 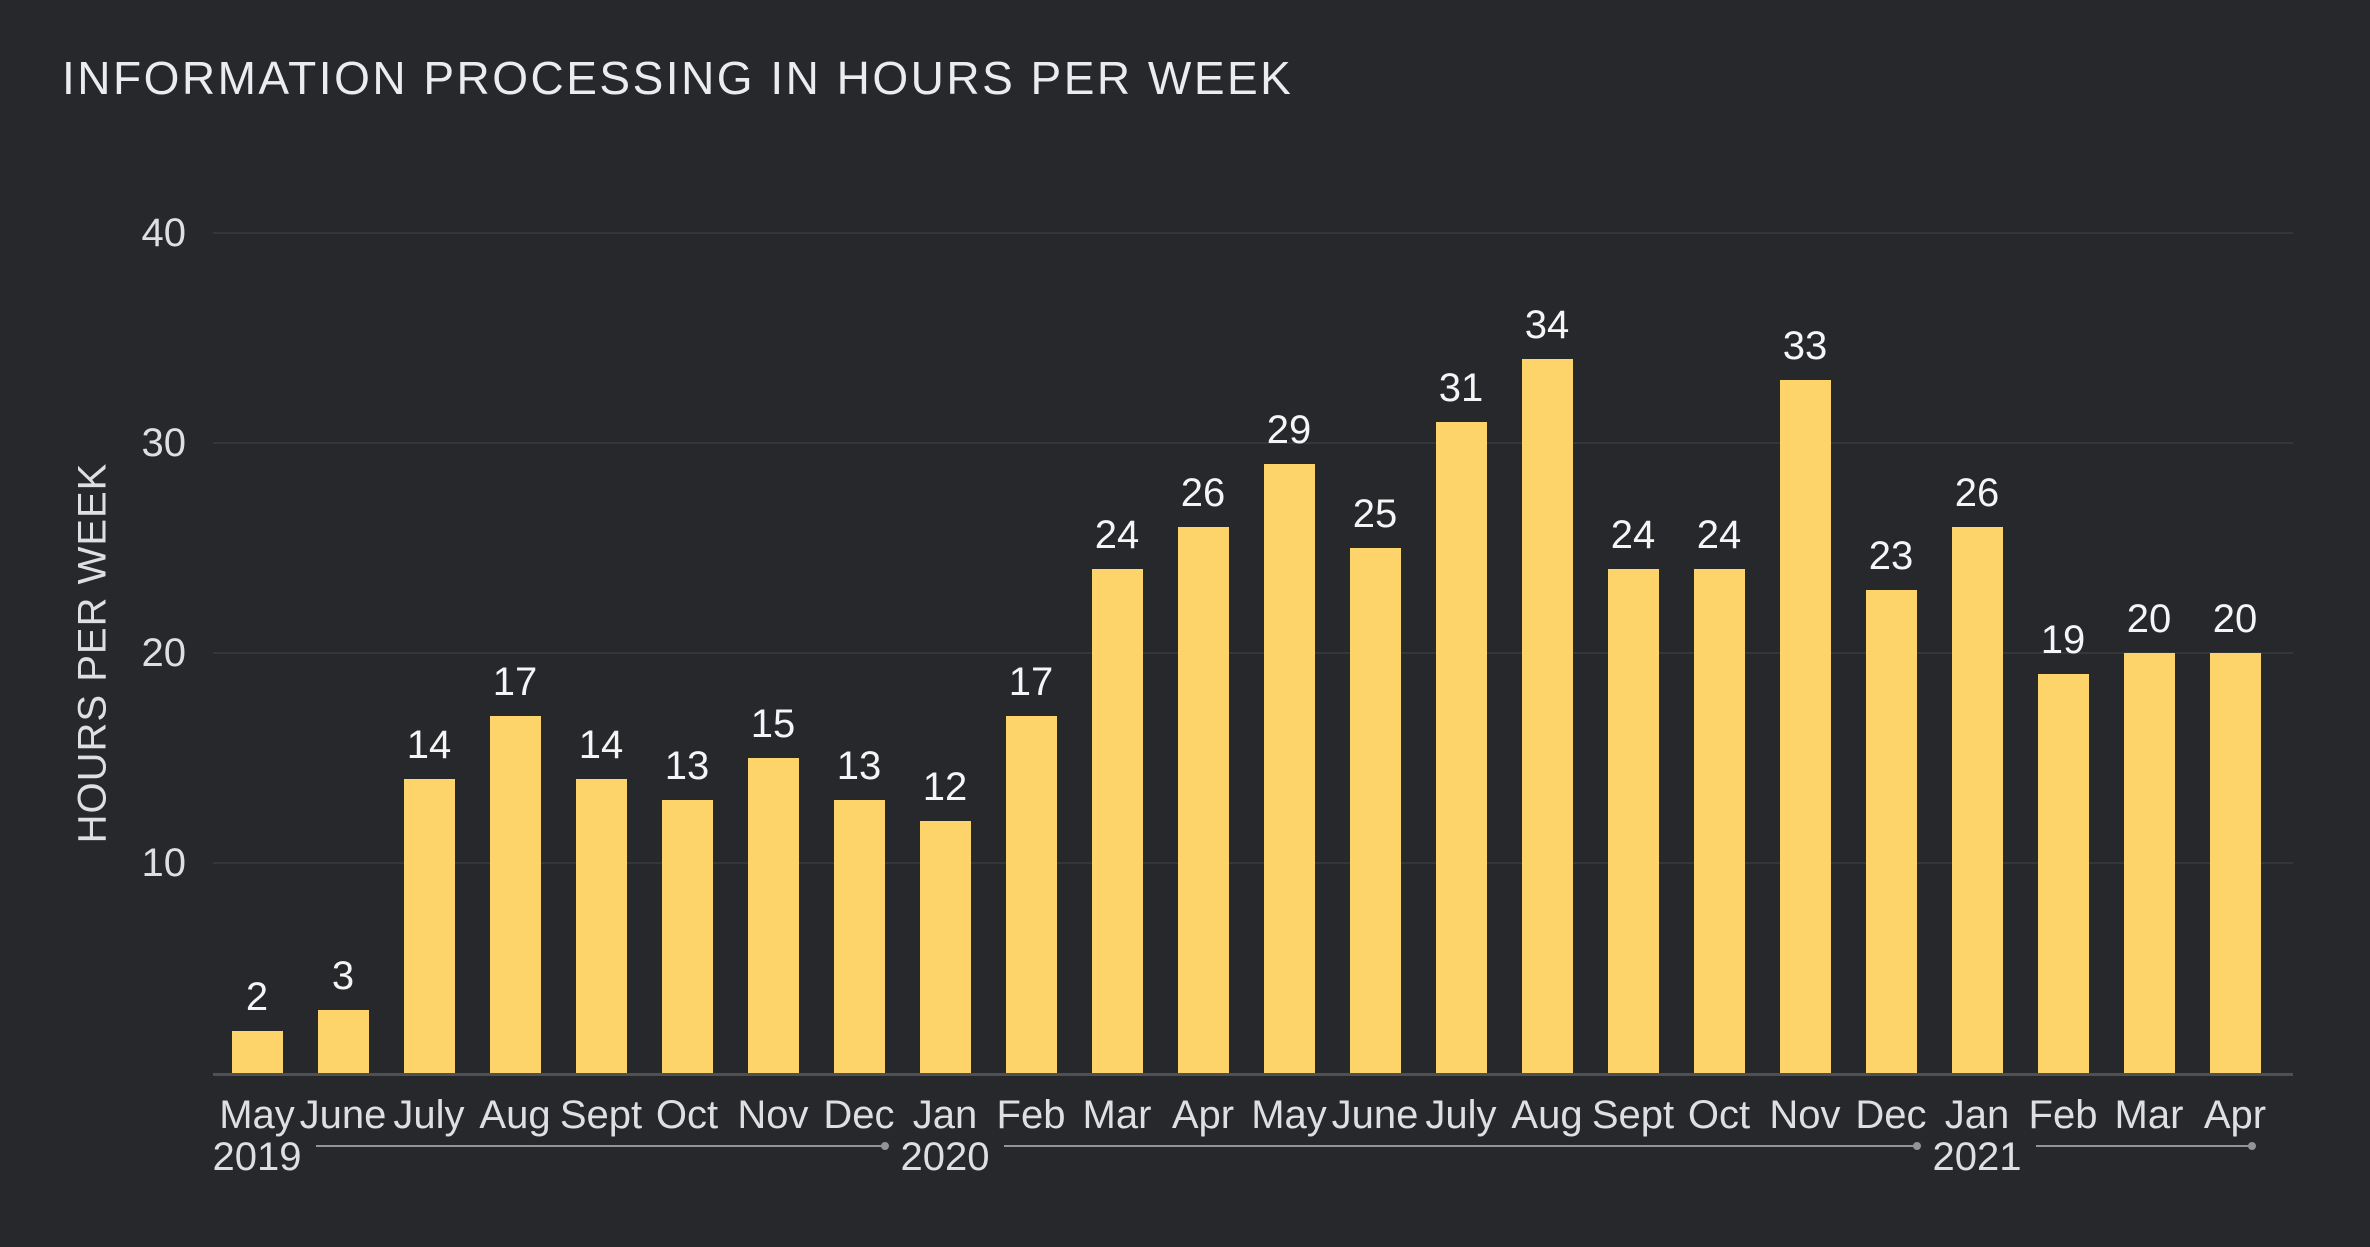 What do you see at coordinates (1805, 346) in the screenshot?
I see `bar-value-label: 33` at bounding box center [1805, 346].